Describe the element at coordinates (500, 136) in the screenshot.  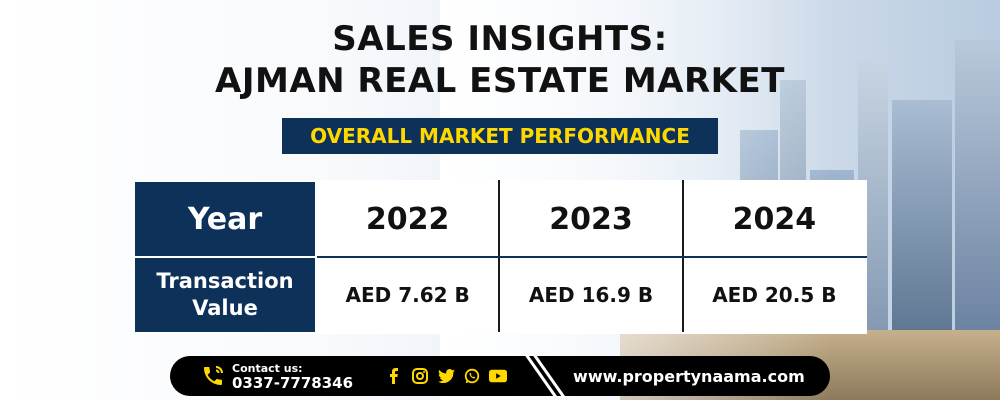
I see `section-subtitle: OVERALL MARKET PERFORMANCE` at that location.